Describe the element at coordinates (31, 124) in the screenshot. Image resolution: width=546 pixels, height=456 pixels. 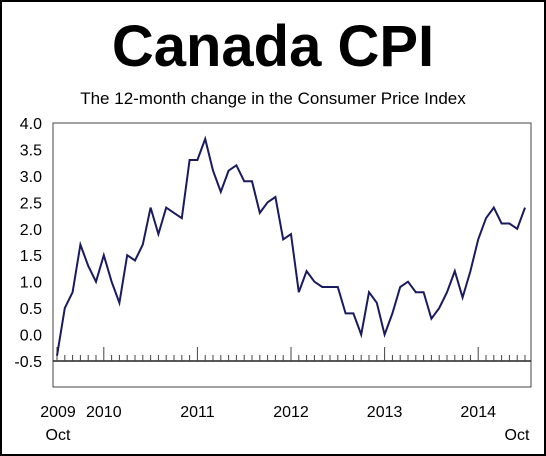
I see `y-tick-label: 4.0` at that location.